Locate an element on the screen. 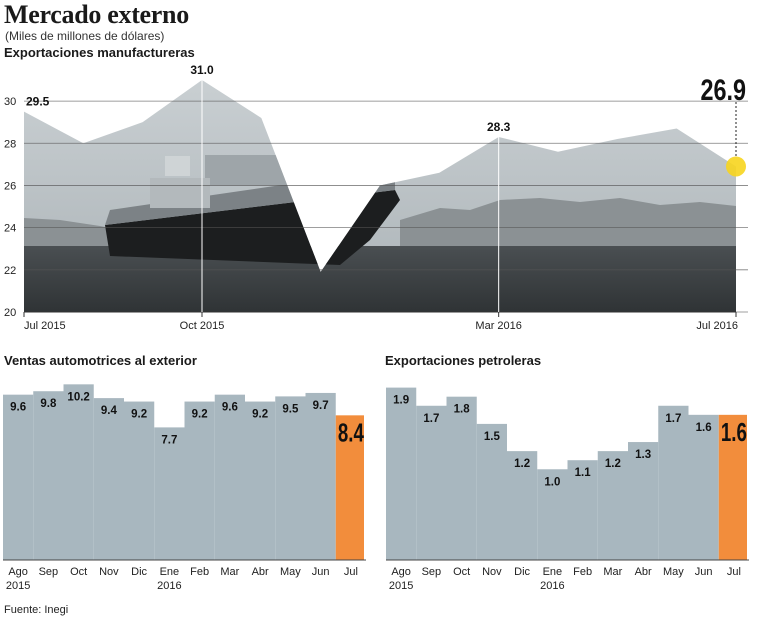  bar-value-label: 9.5 is located at coordinates (290, 409).